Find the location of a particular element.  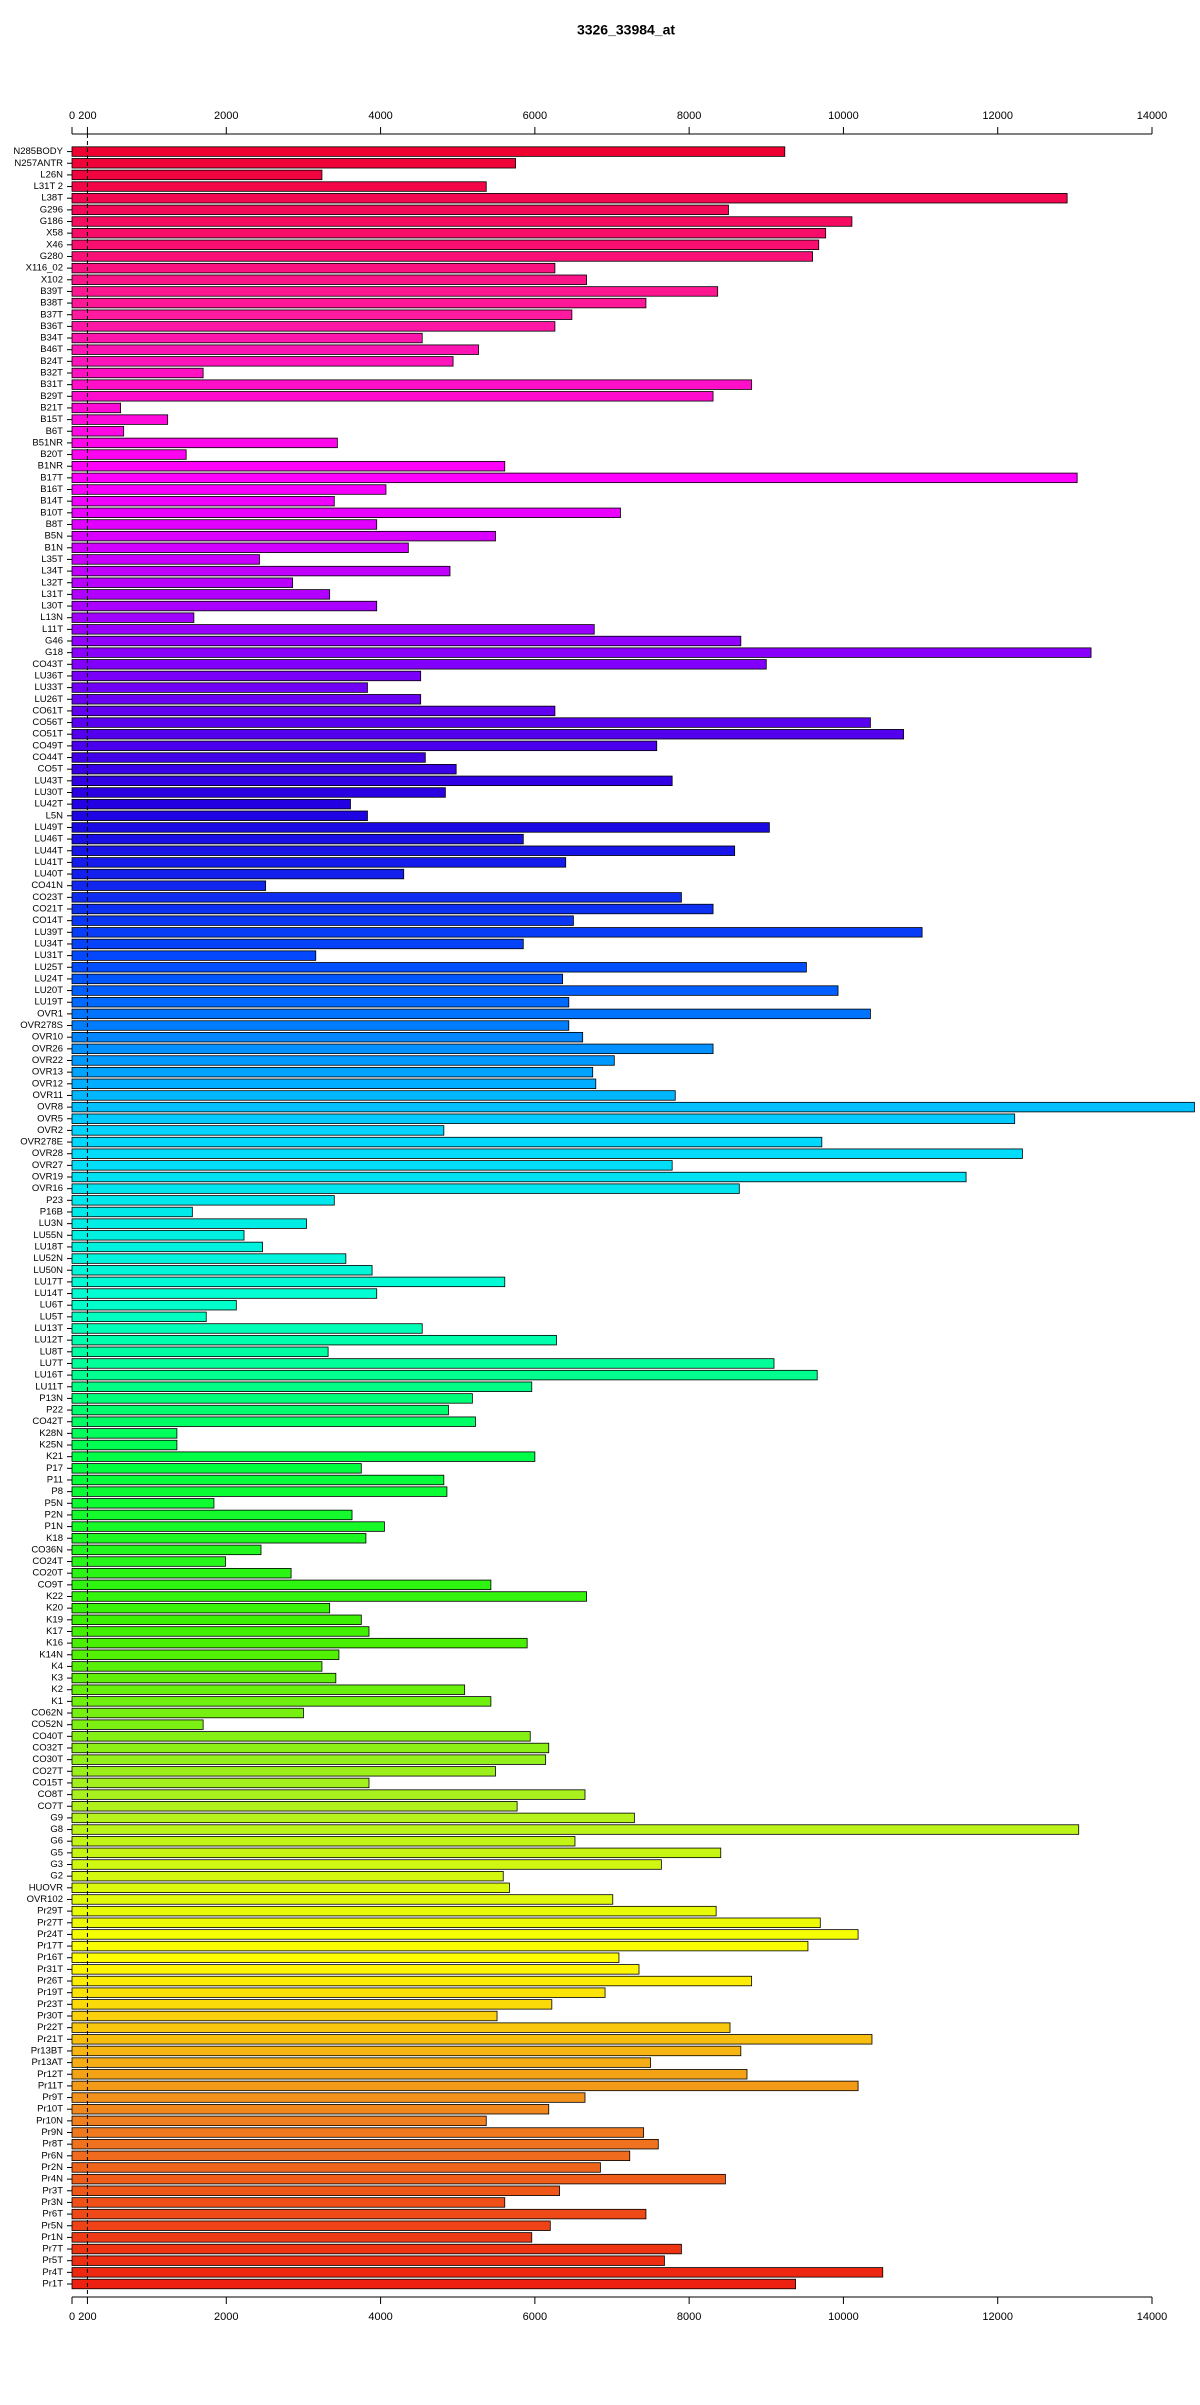

y-tick-label: G3 is located at coordinates (56, 1864).